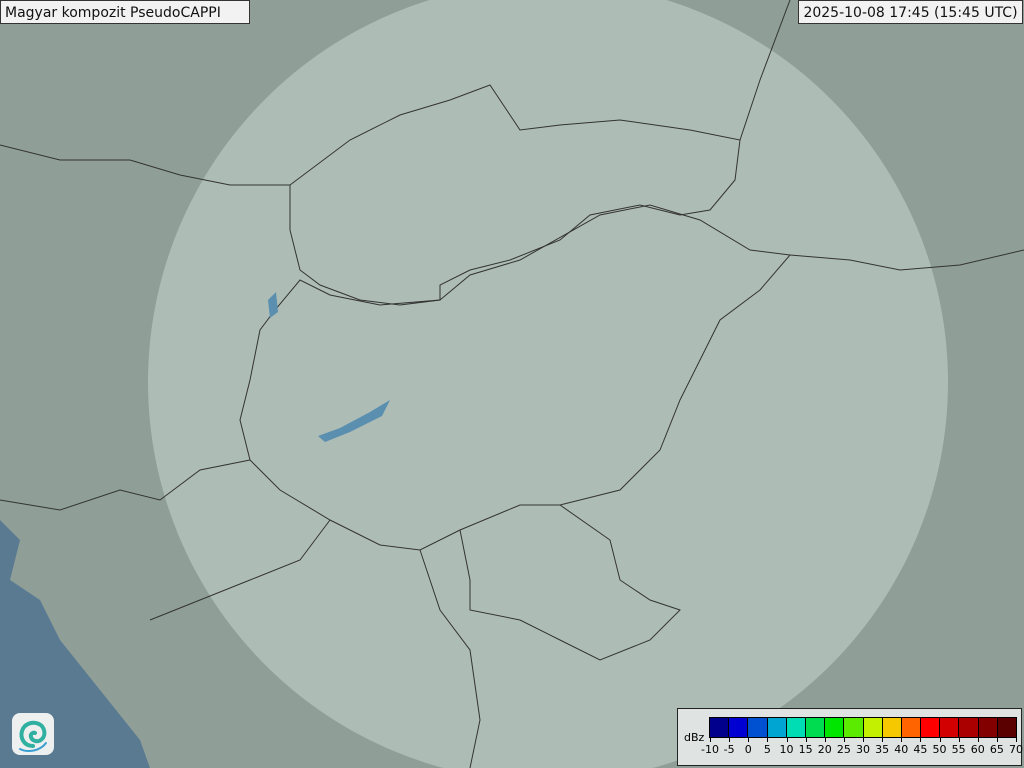 This screenshot has width=1024, height=768. What do you see at coordinates (729, 749) in the screenshot?
I see `legend-tick-label: -5` at bounding box center [729, 749].